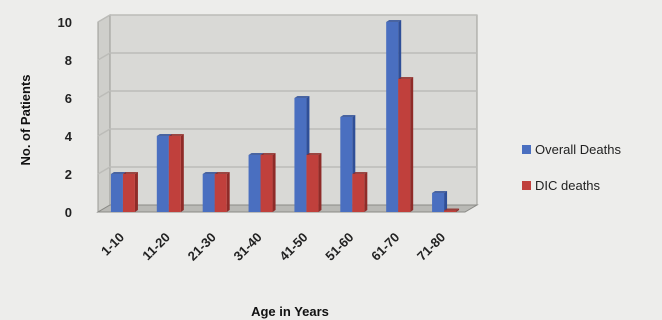 Image resolution: width=662 pixels, height=320 pixels. Describe the element at coordinates (65, 117) in the screenshot. I see `y-tick-labels: 0 2 4 6 8 10` at that location.